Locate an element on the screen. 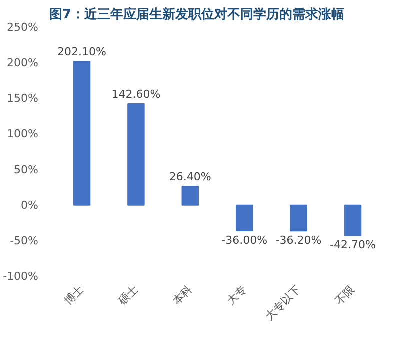 The image size is (407, 339). y-tick-label: -50% is located at coordinates (24, 241).